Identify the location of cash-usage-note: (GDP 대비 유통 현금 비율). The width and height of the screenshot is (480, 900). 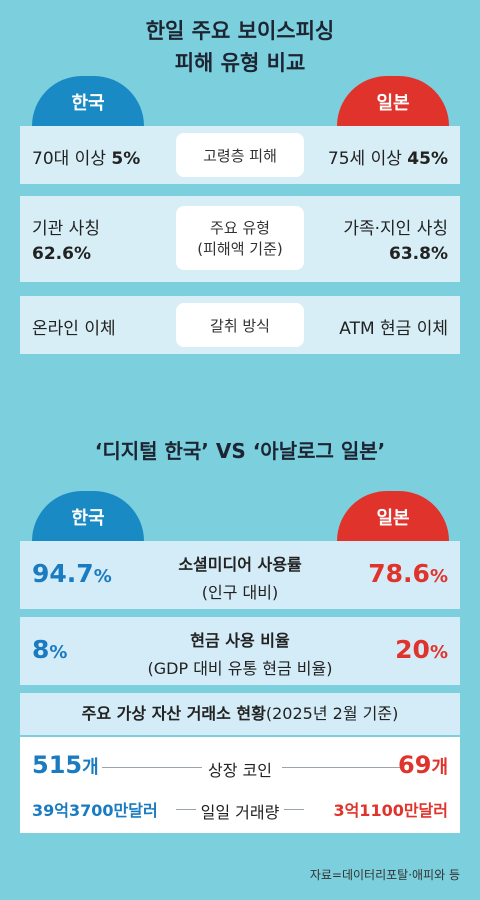
(240, 668).